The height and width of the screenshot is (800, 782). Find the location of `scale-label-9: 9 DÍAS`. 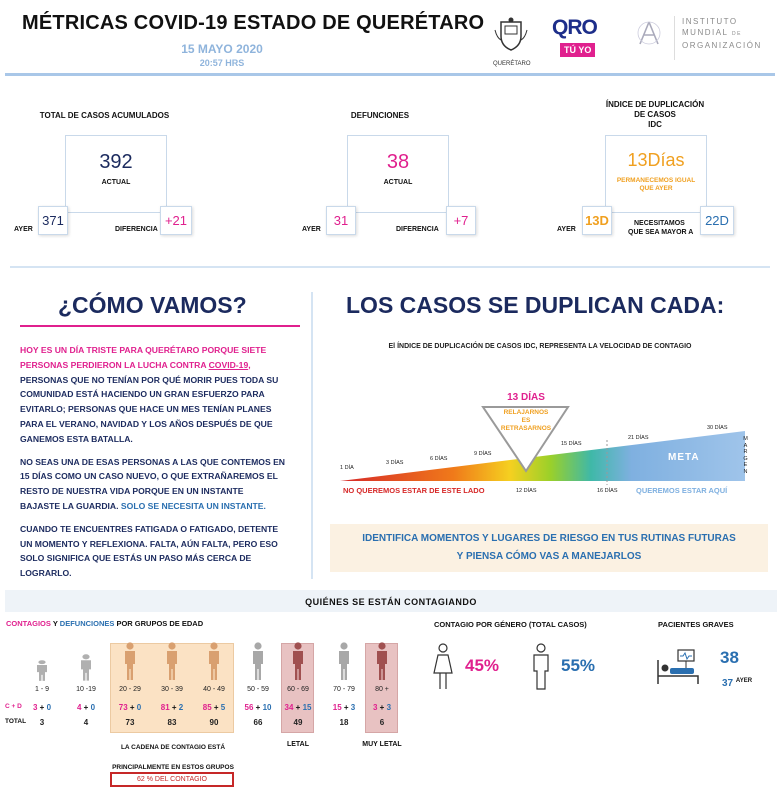

scale-label-9: 9 DÍAS is located at coordinates (483, 454).